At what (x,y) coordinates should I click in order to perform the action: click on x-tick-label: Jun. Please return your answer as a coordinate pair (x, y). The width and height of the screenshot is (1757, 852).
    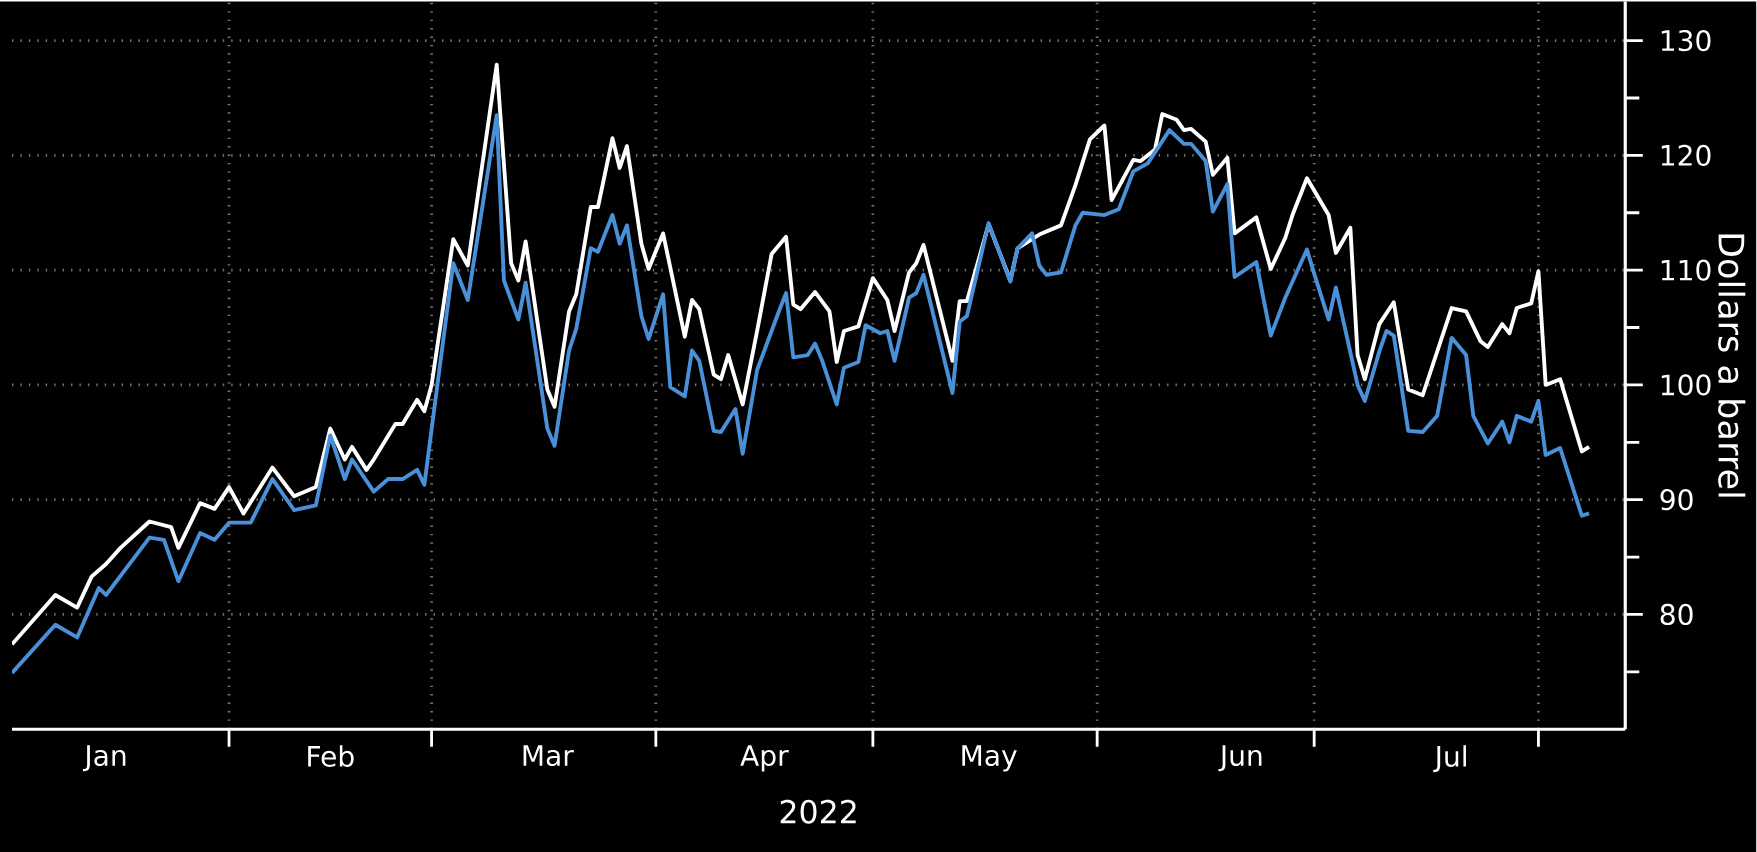
    Looking at the image, I should click on (1240, 758).